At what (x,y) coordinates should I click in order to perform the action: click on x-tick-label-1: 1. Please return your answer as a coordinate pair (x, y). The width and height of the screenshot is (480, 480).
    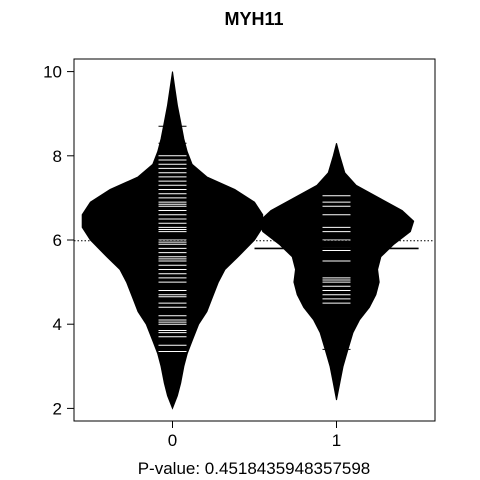
    Looking at the image, I should click on (336, 440).